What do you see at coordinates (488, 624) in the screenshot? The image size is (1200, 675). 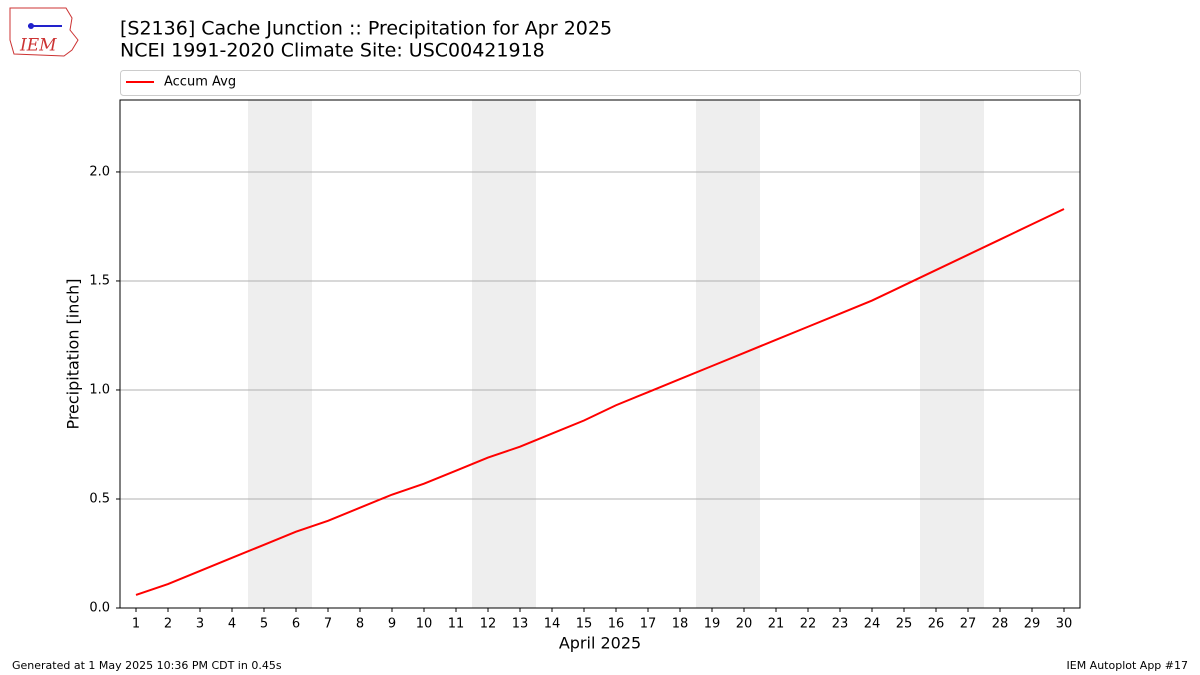 I see `x-tick-label: 12` at bounding box center [488, 624].